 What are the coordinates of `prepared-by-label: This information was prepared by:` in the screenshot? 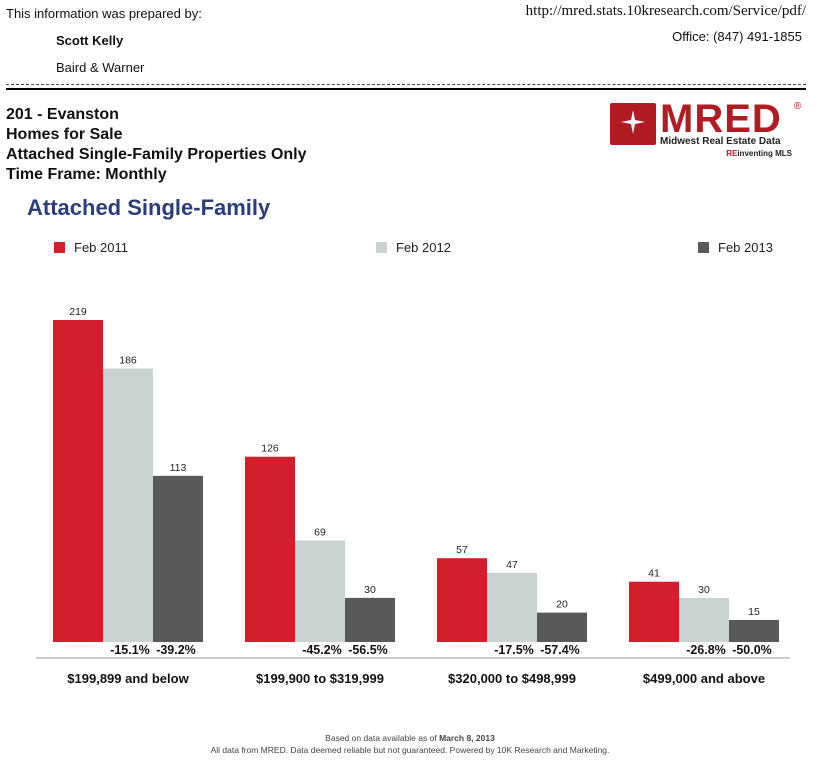 It's located at (104, 13).